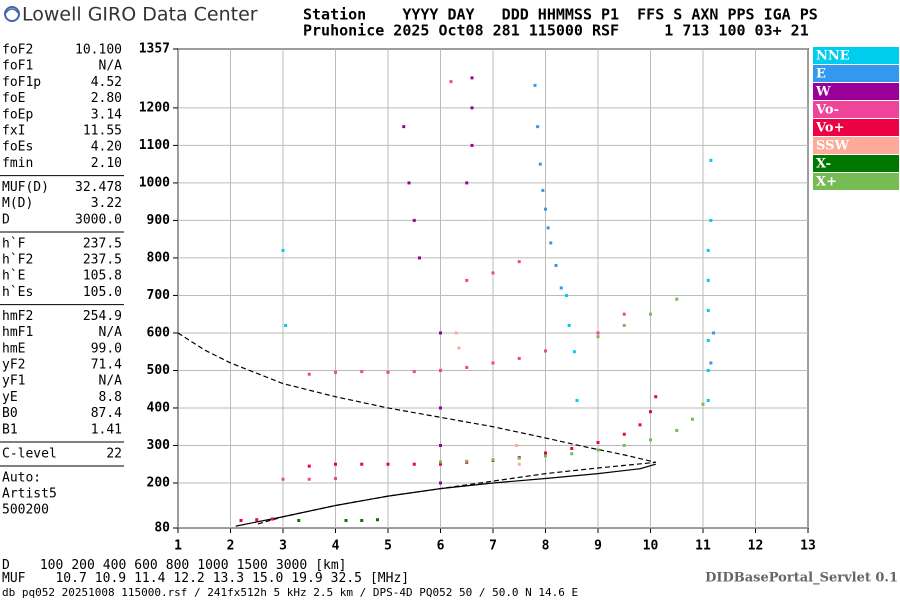  What do you see at coordinates (149, 578) in the screenshot?
I see `muf-value: 11.4` at bounding box center [149, 578].